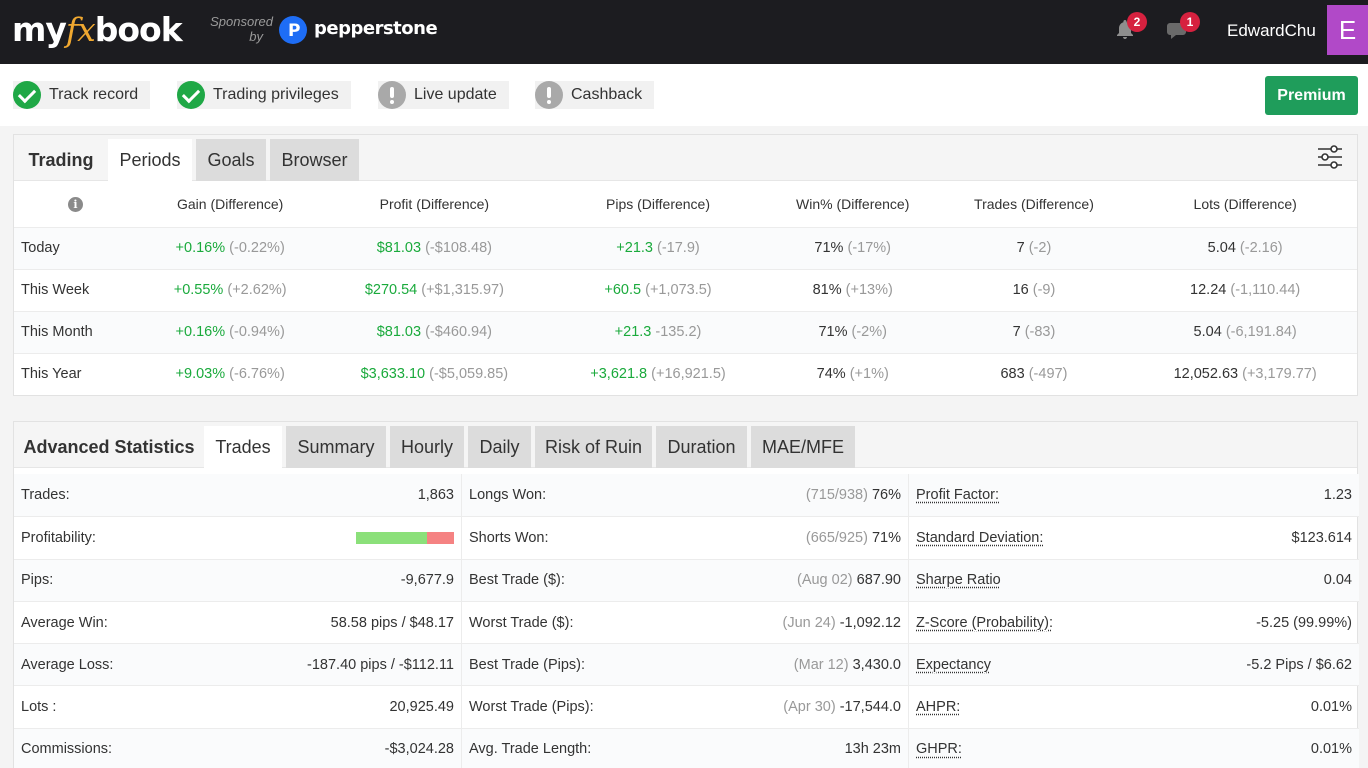 The image size is (1368, 768). I want to click on stat-row-expectancy: Expectancy -5.2 Pips / $6.62, so click(1134, 664).